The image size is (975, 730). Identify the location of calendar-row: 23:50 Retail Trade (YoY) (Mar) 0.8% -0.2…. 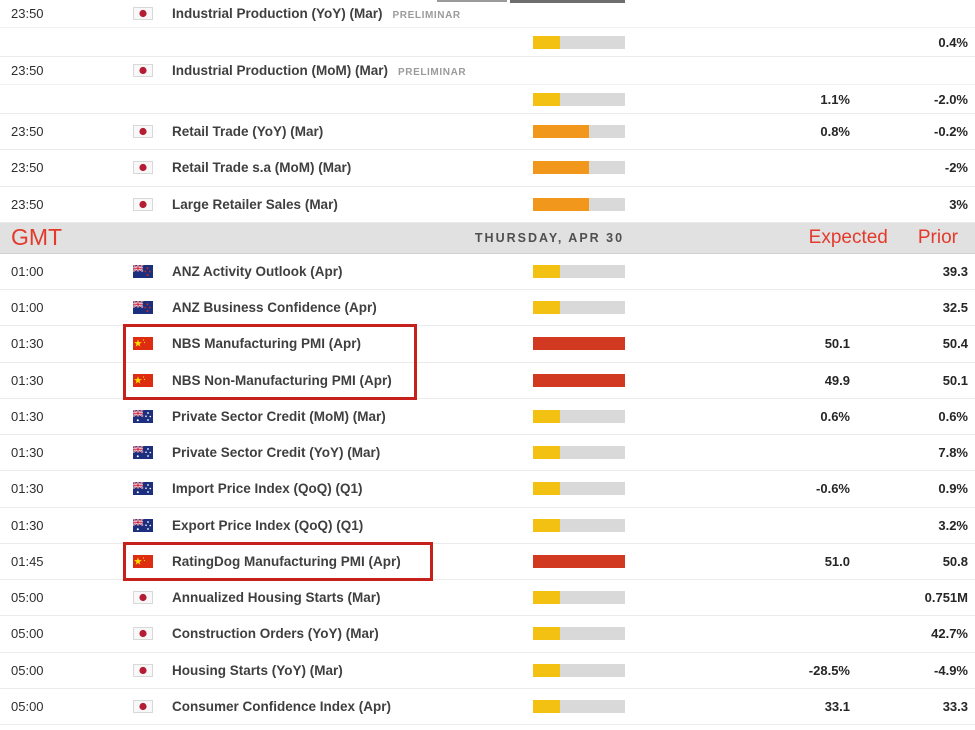
(487, 132).